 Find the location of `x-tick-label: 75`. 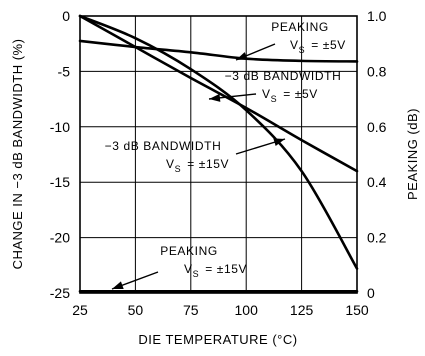

x-tick-label: 75 is located at coordinates (191, 310).